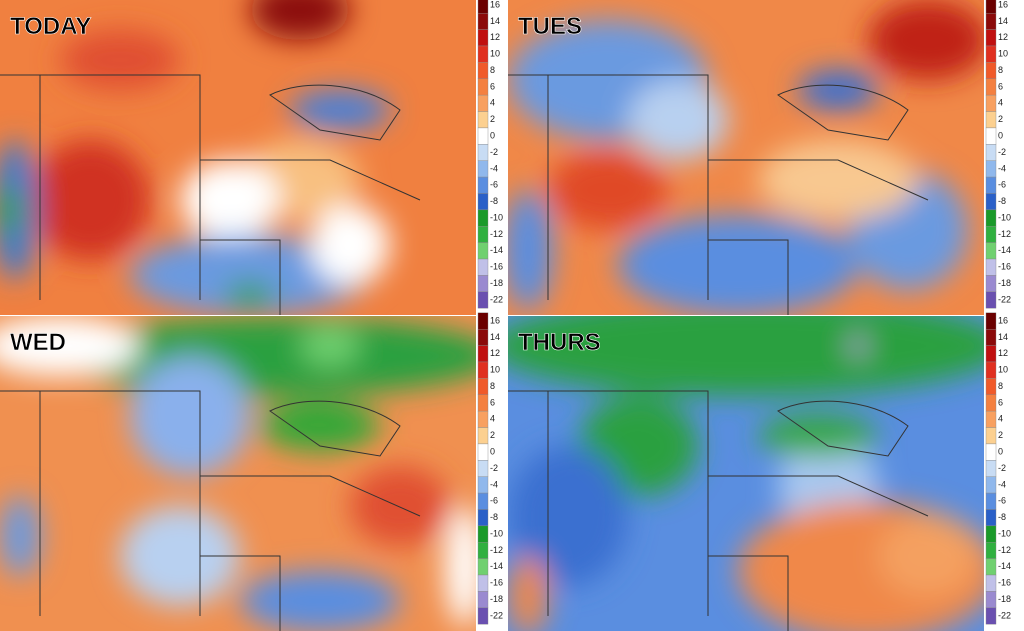 This screenshot has width=1024, height=631. What do you see at coordinates (50, 26) in the screenshot?
I see `panel-title: TODAY` at bounding box center [50, 26].